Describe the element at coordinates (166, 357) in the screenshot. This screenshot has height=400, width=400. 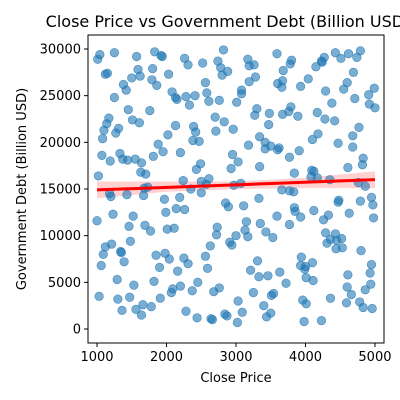
I see `x-tick-label: 2000` at that location.